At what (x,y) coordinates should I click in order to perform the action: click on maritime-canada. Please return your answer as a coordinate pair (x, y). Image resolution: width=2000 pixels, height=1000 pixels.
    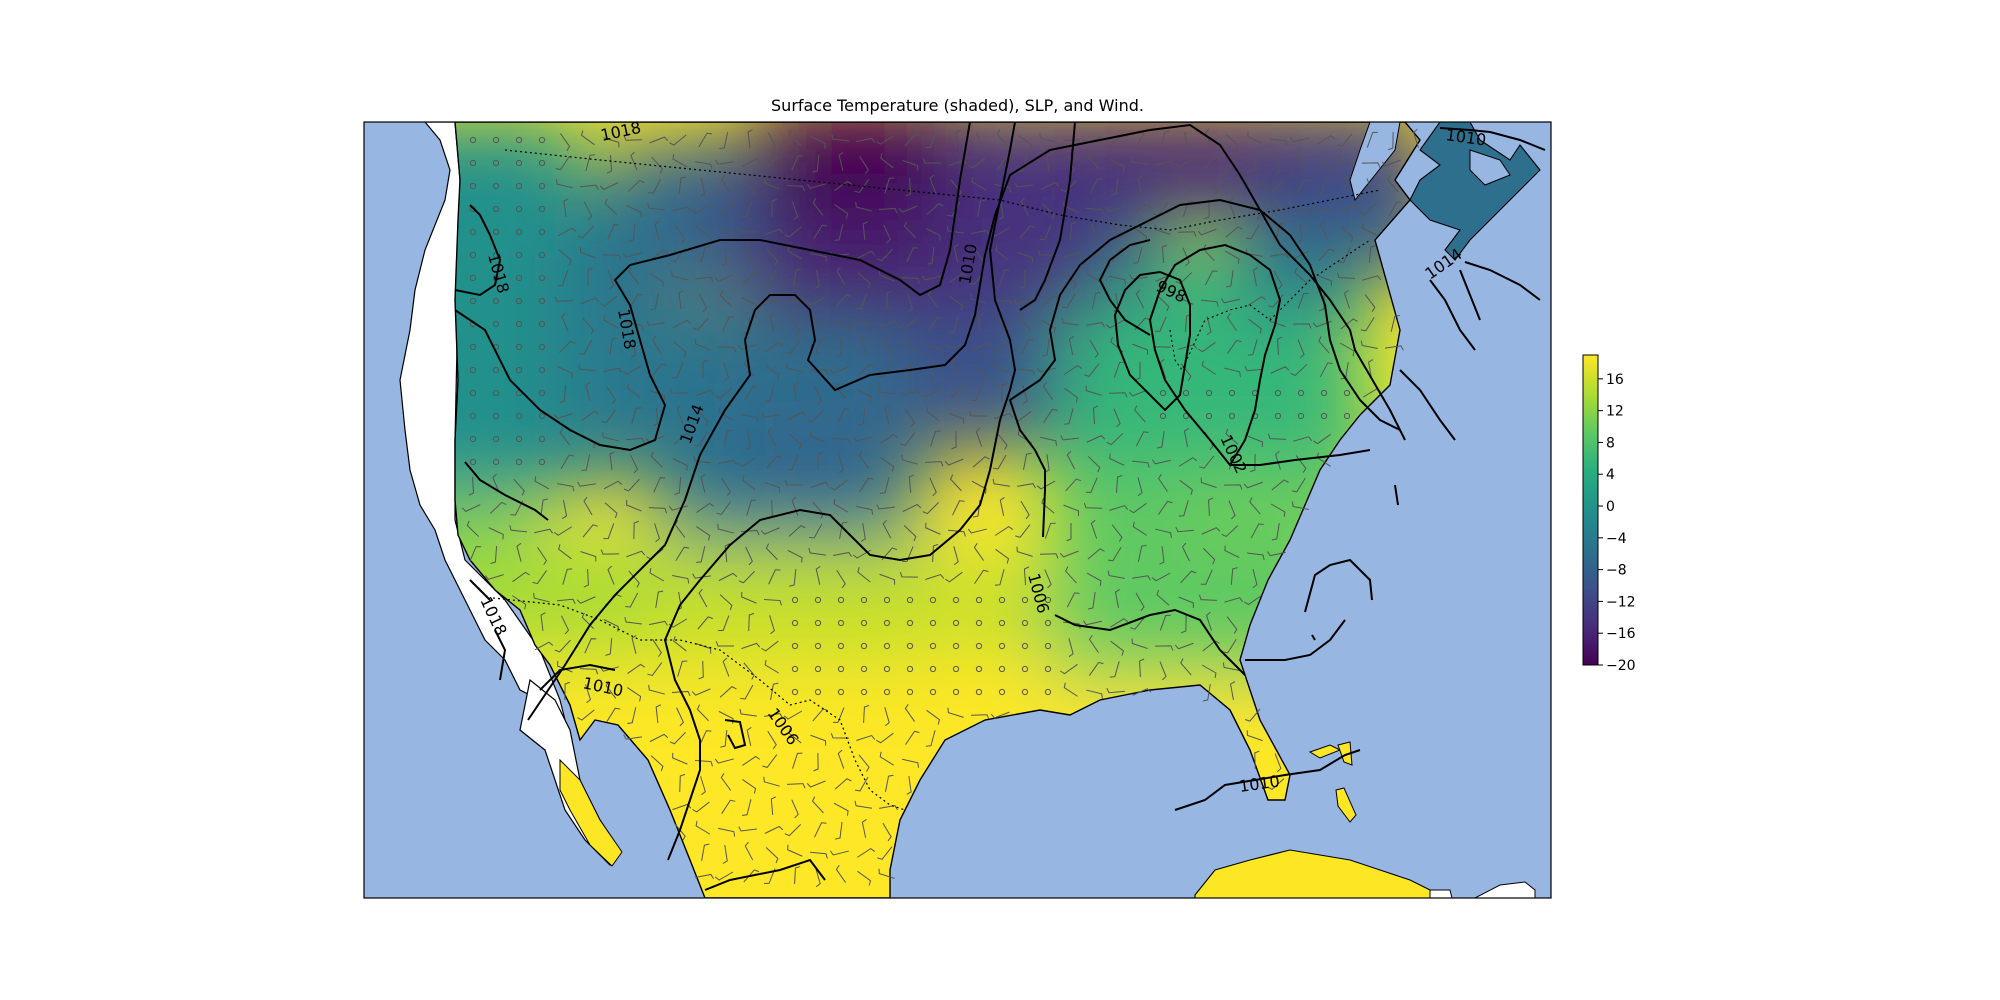
    Looking at the image, I should click on (1475, 191).